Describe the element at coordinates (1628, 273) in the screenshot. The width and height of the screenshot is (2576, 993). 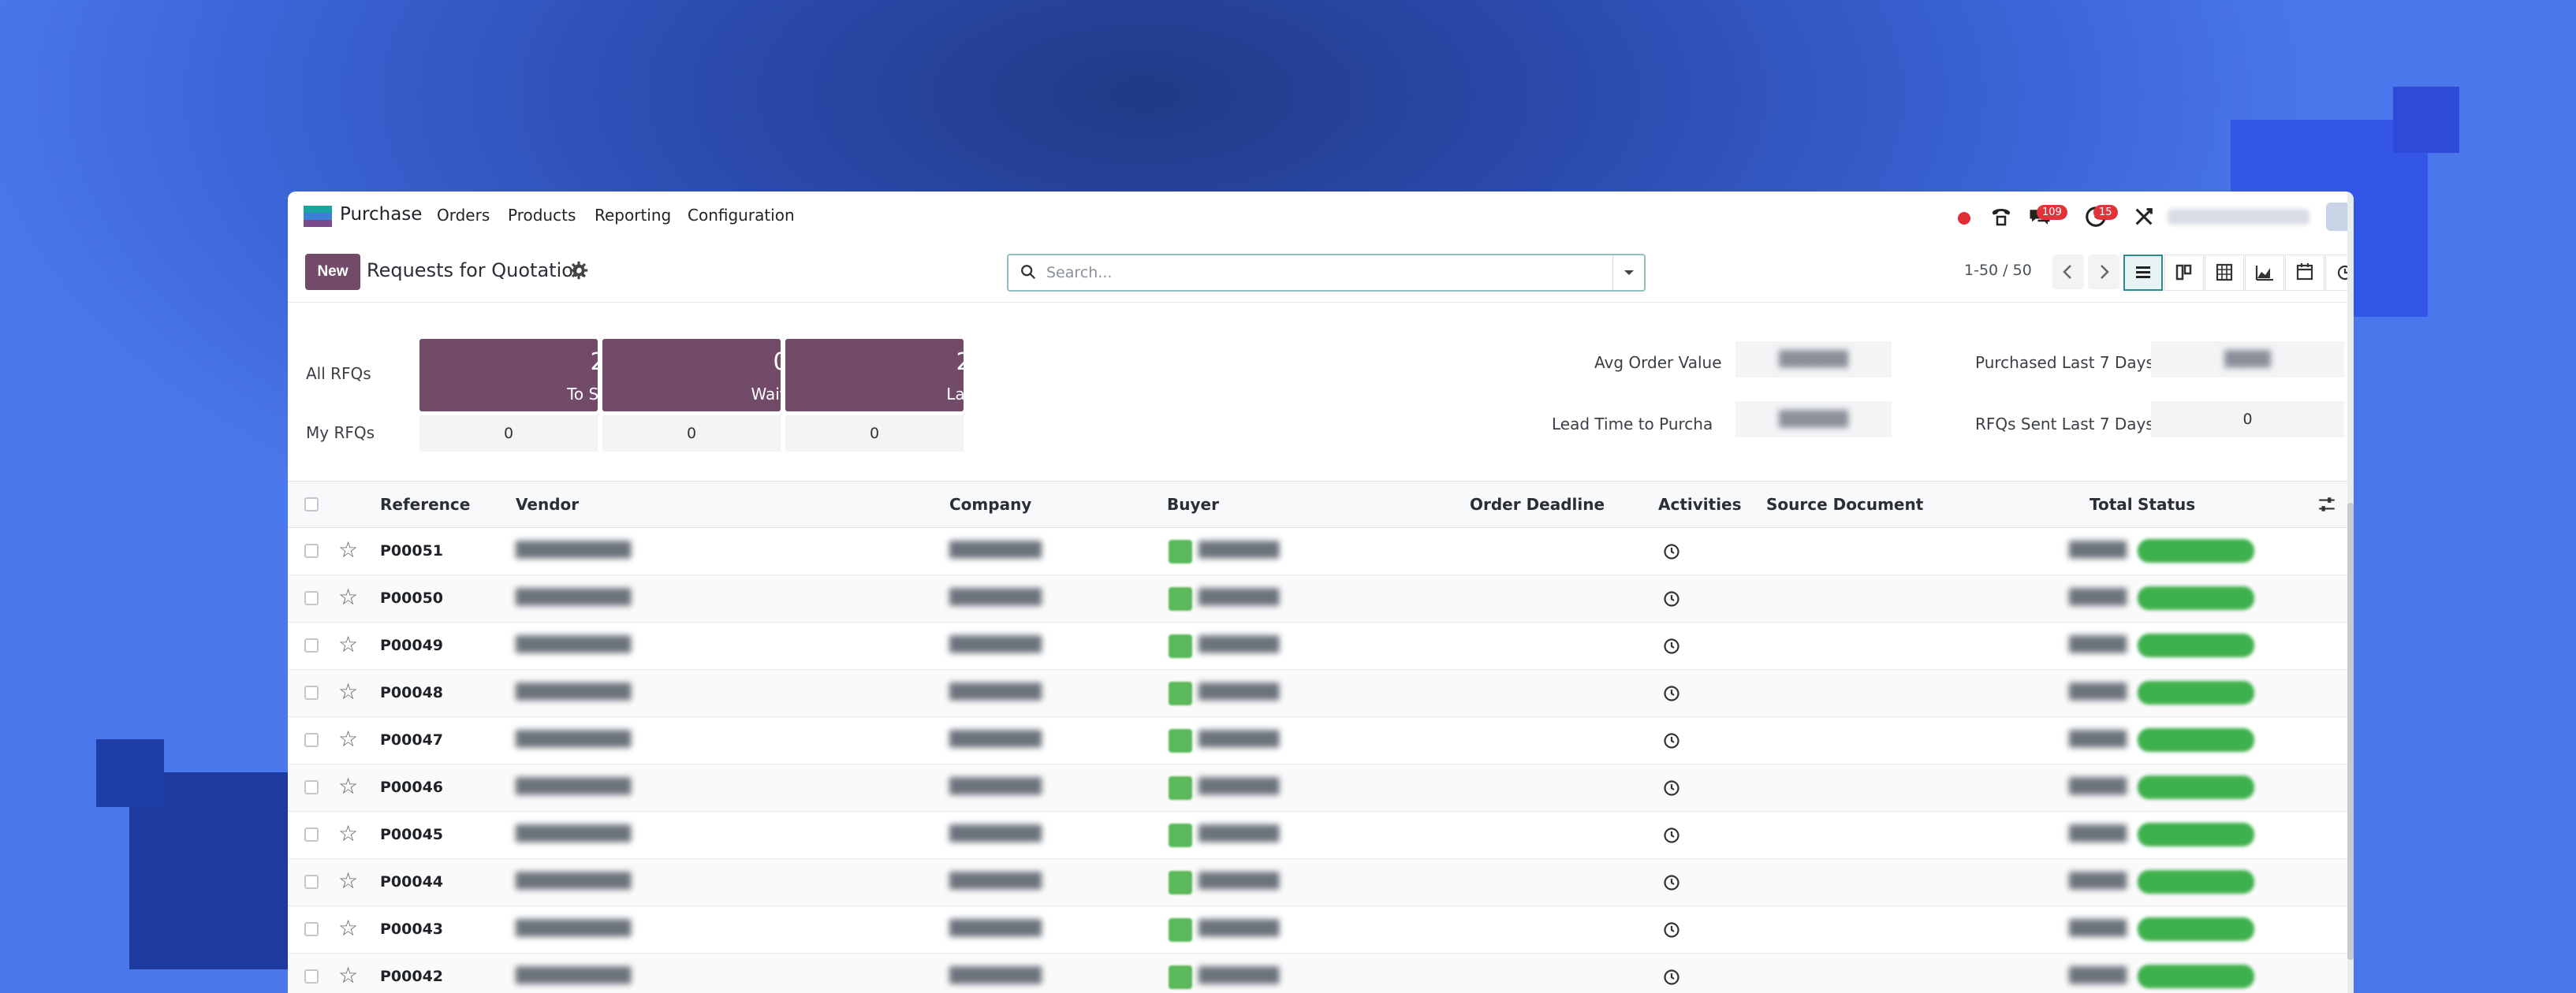
I see `search-options-toggle` at that location.